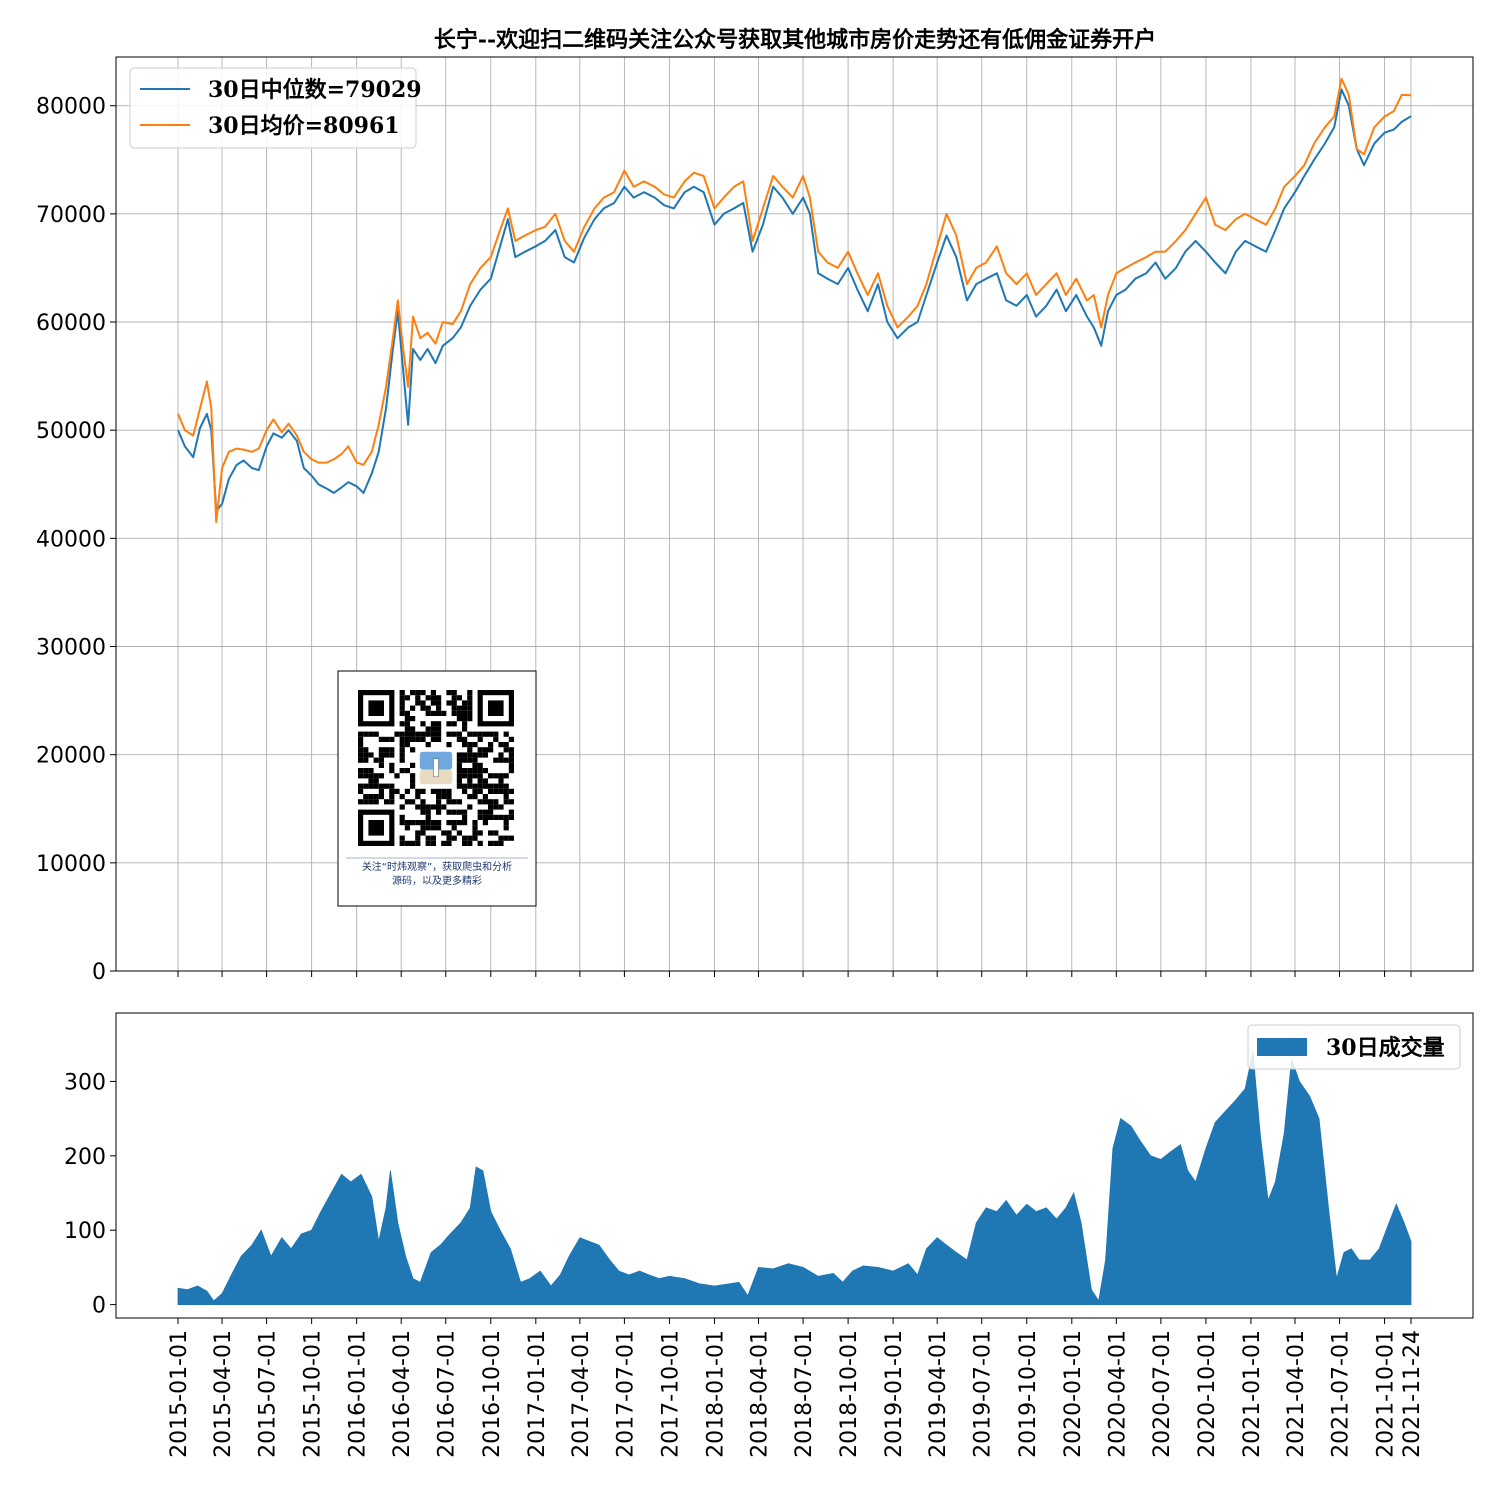 This screenshot has width=1500, height=1504. What do you see at coordinates (223, 1394) in the screenshot?
I see `x-tick-label: 2015-04-01` at bounding box center [223, 1394].